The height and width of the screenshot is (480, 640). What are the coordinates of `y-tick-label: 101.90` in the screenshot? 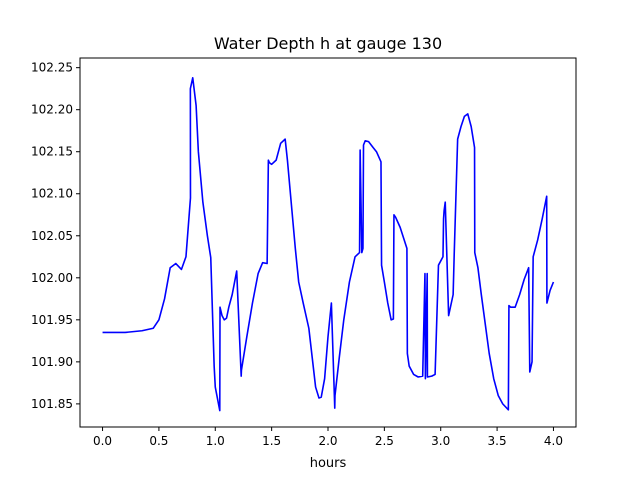 It's located at (52, 362).